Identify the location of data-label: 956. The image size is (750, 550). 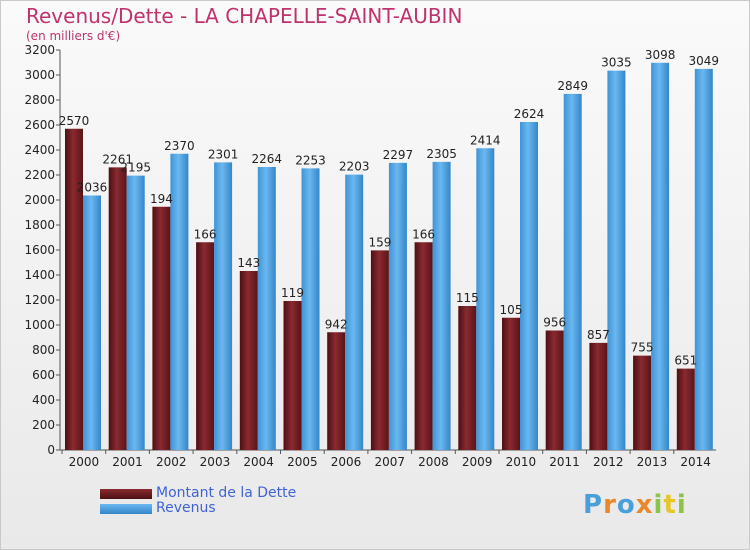
(554, 323).